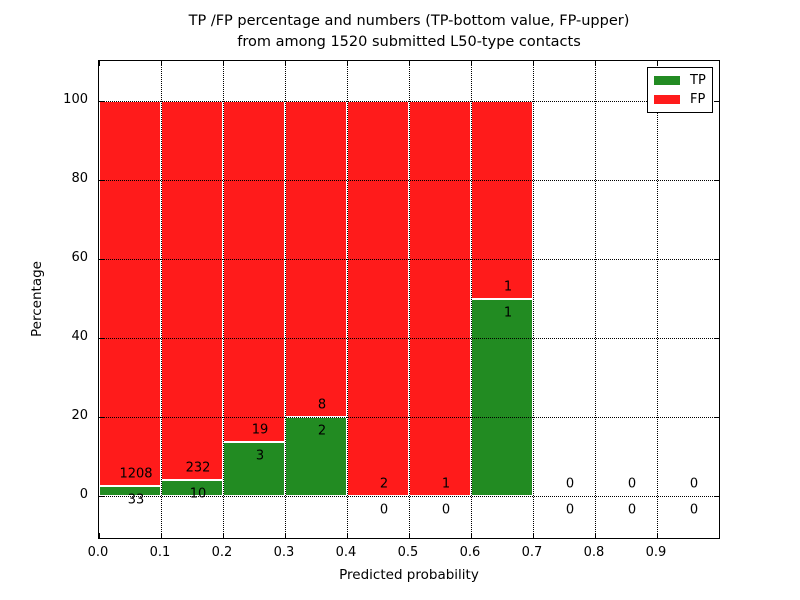  Describe the element at coordinates (98, 552) in the screenshot. I see `x-tick-label: 0.0` at that location.